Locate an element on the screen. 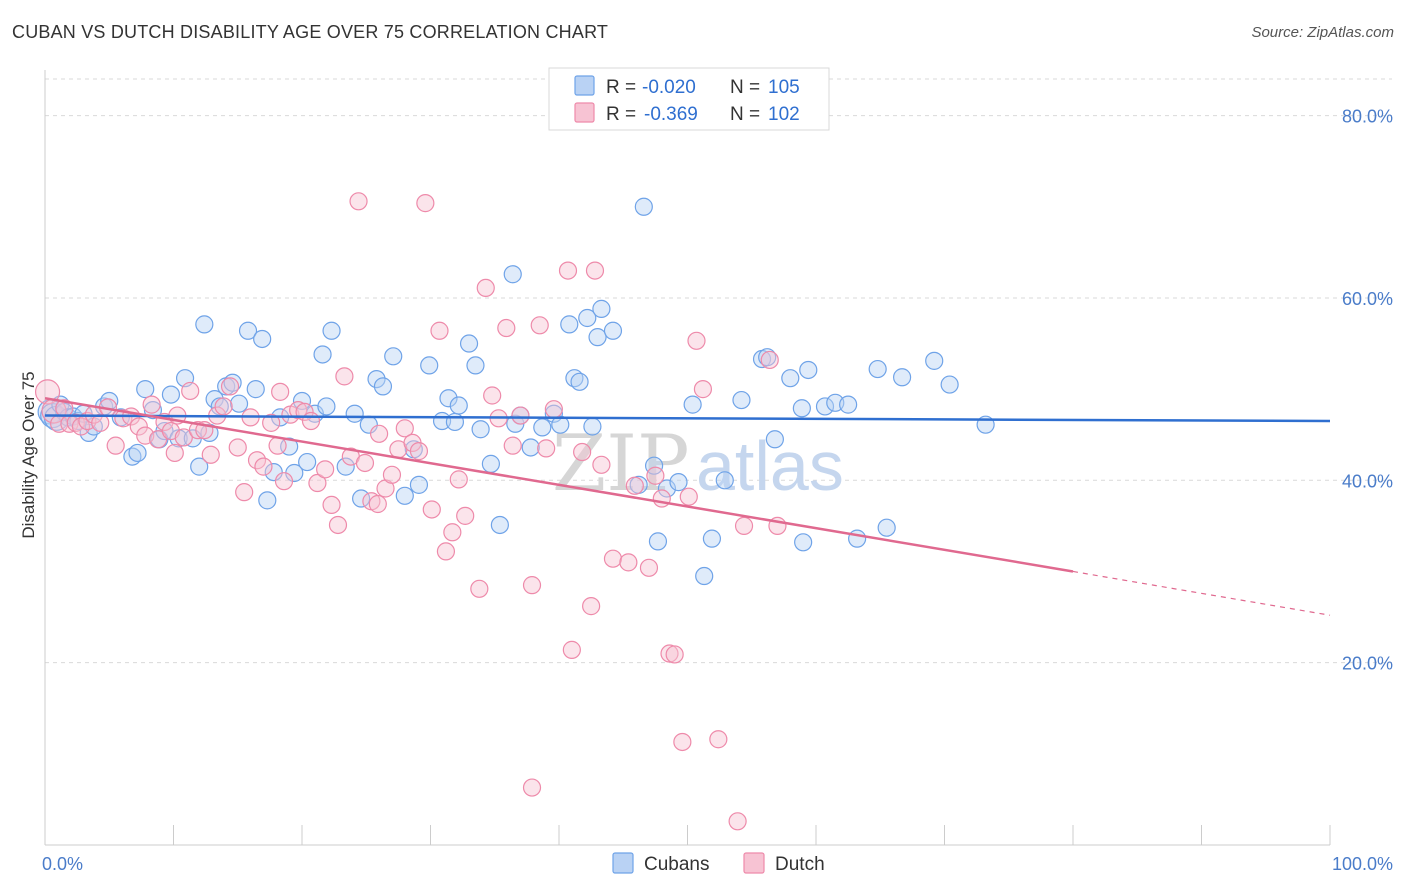 The width and height of the screenshot is (1406, 892). trend-line-dutch is located at coordinates (559, 485).